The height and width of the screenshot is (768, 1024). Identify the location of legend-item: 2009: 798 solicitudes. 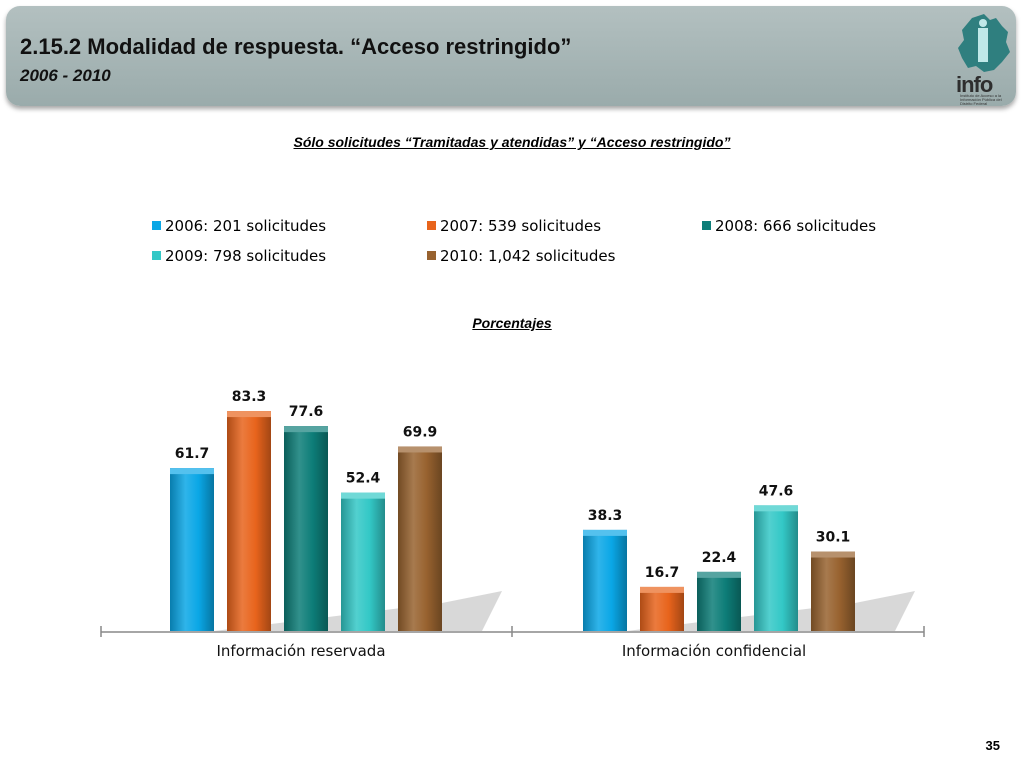
(239, 256).